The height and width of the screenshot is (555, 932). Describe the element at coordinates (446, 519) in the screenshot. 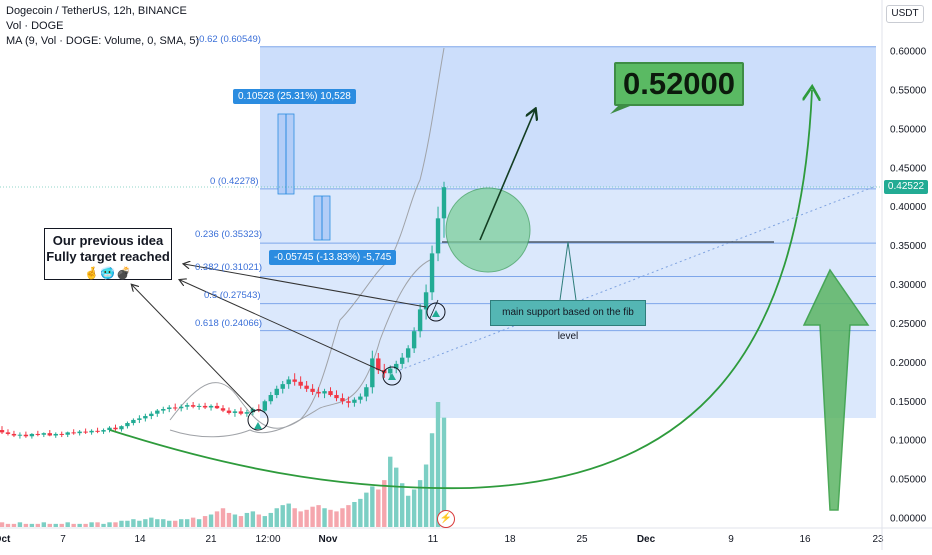

I see `lightning-icon: ⚡` at that location.